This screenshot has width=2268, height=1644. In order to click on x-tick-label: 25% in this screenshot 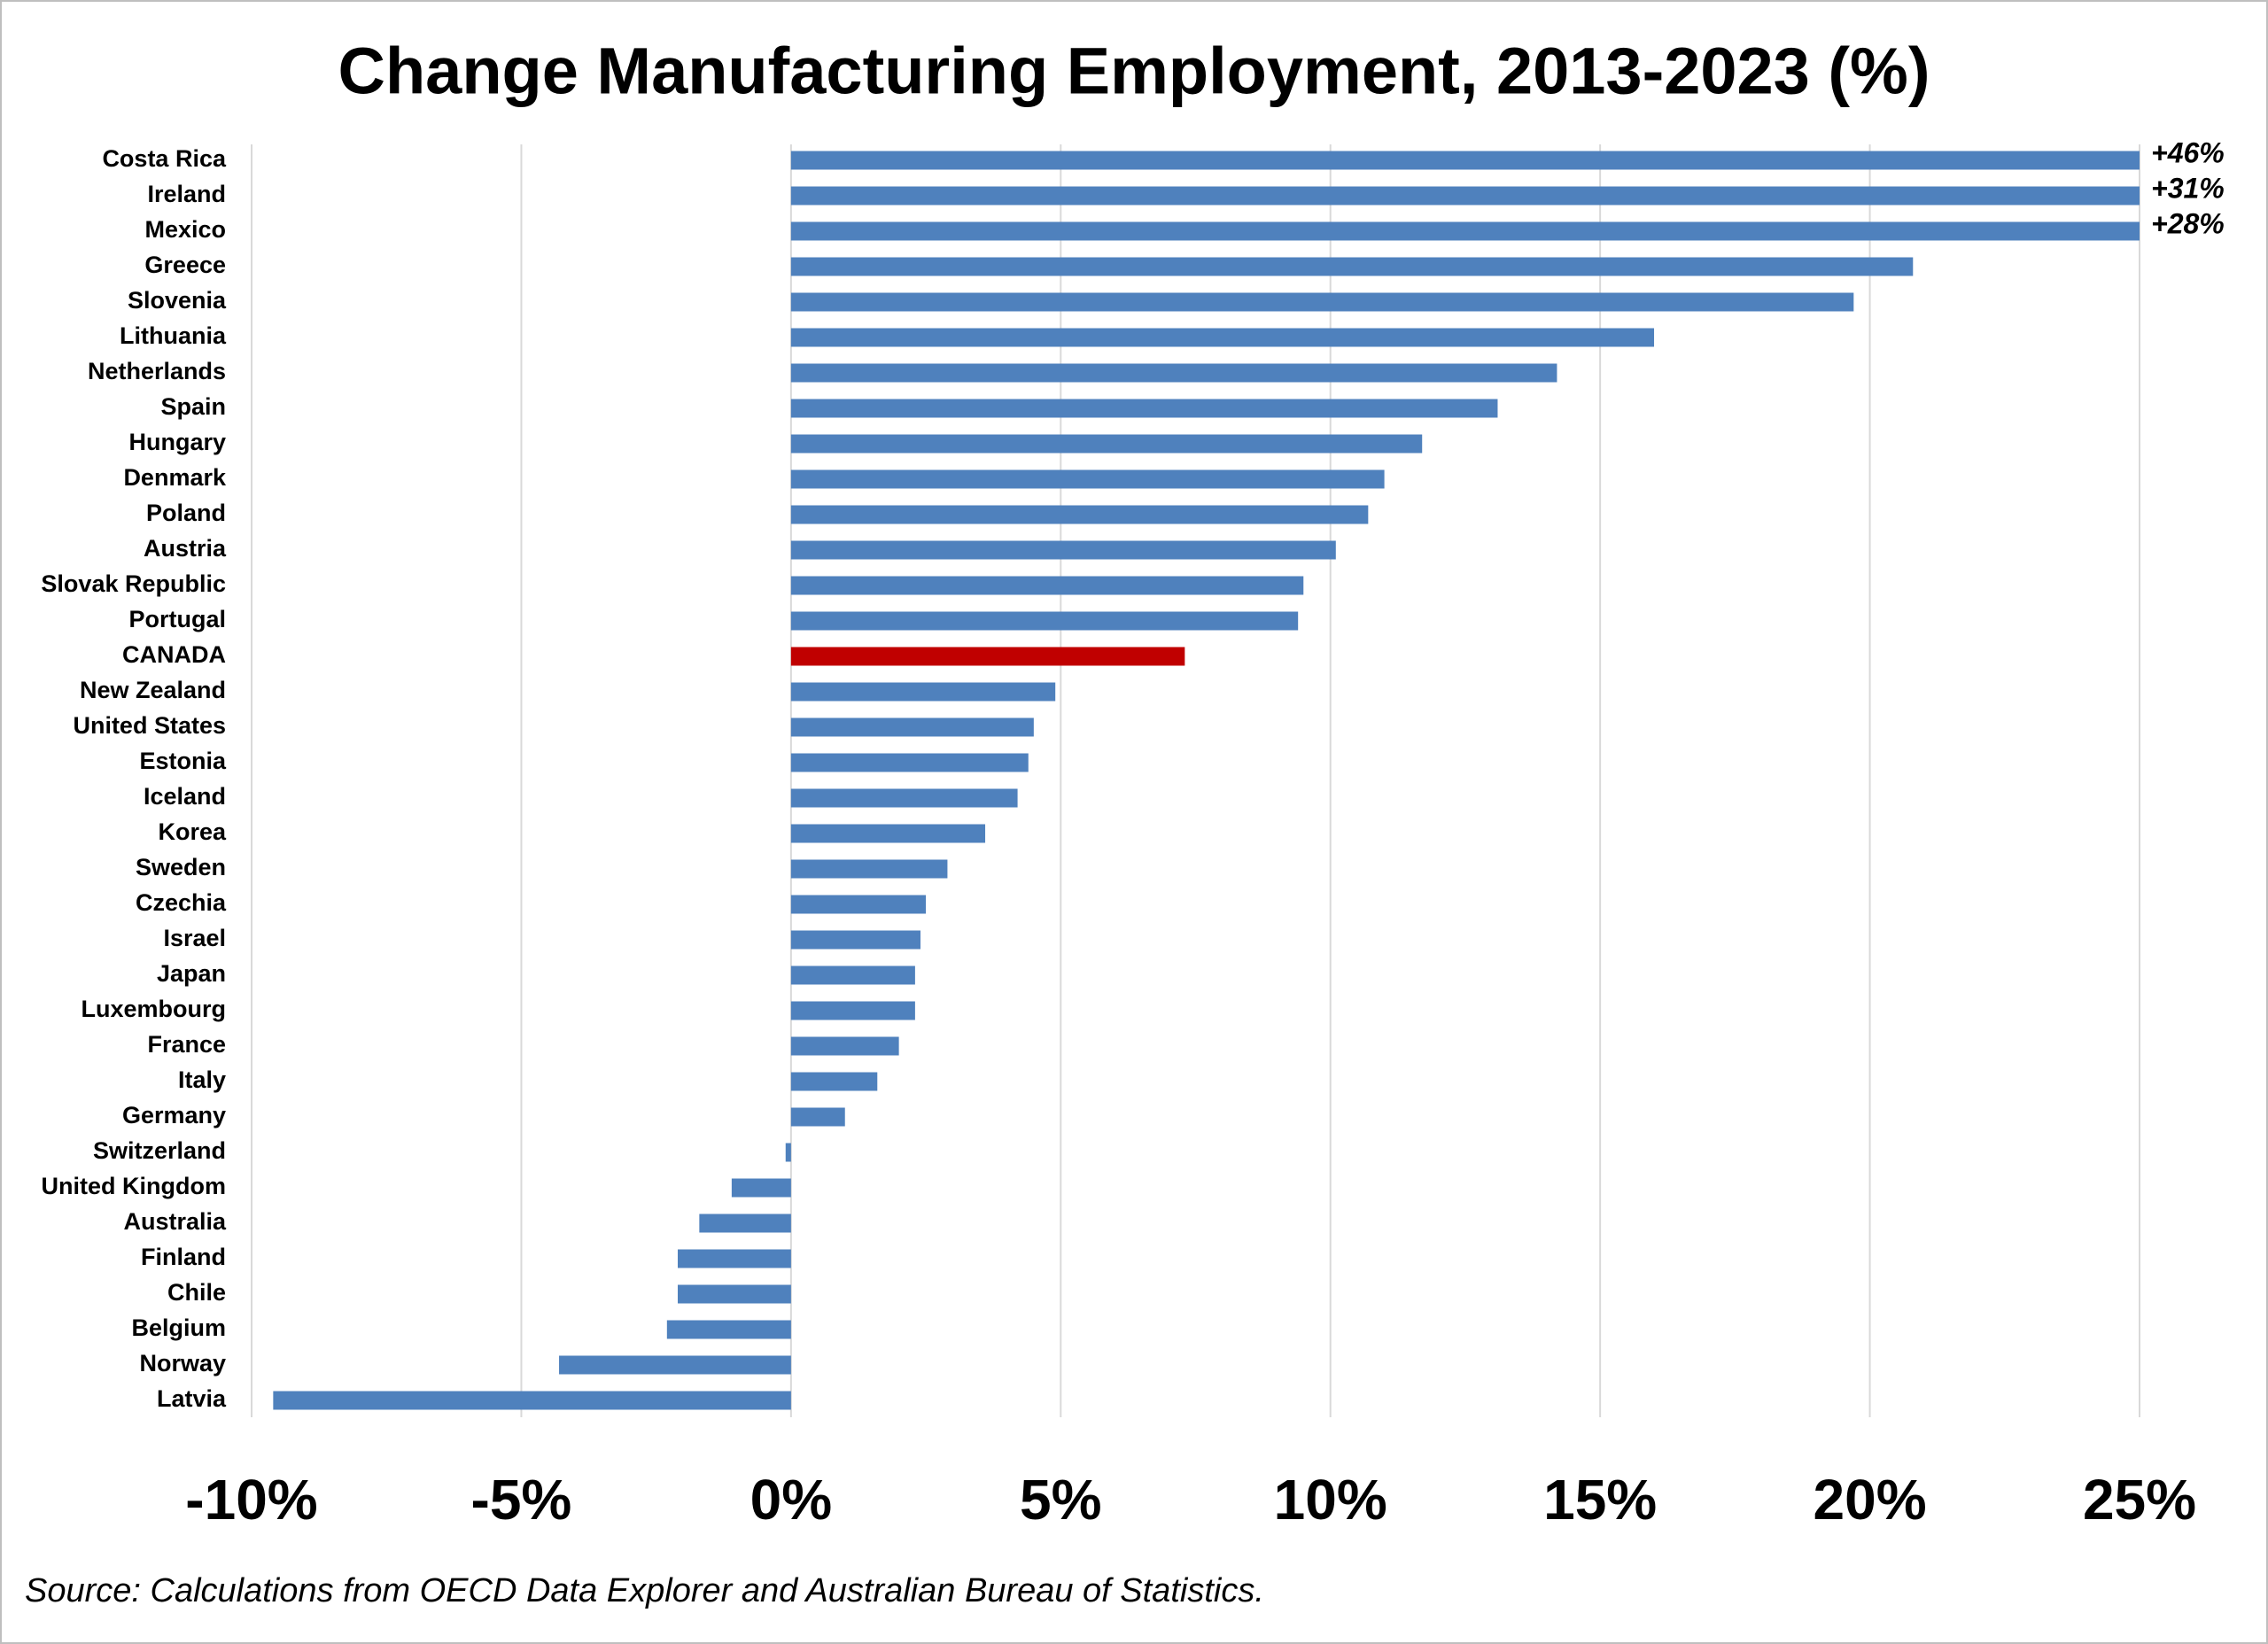, I will do `click(2139, 1500)`.